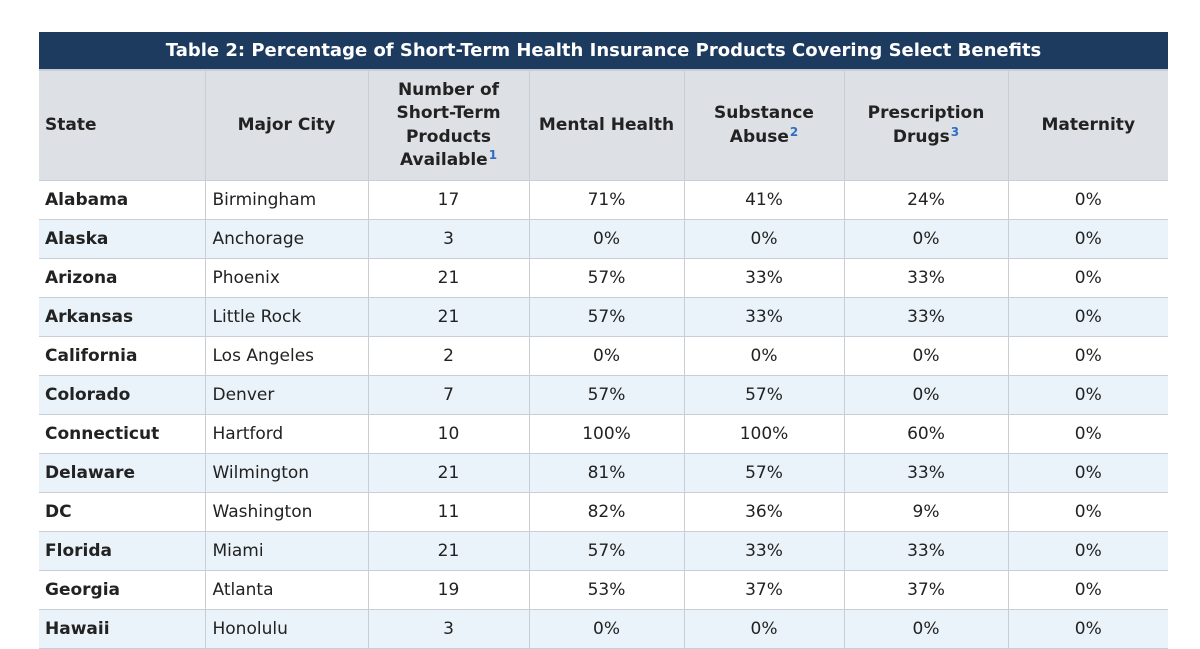 This screenshot has width=1200, height=649. Describe the element at coordinates (122, 278) in the screenshot. I see `state-cell: Arizona` at that location.